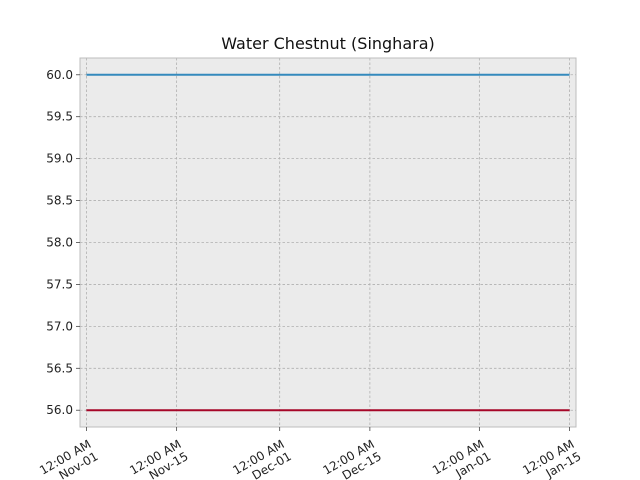  What do you see at coordinates (59, 75) in the screenshot?
I see `y-tick-label: 60.0` at bounding box center [59, 75].